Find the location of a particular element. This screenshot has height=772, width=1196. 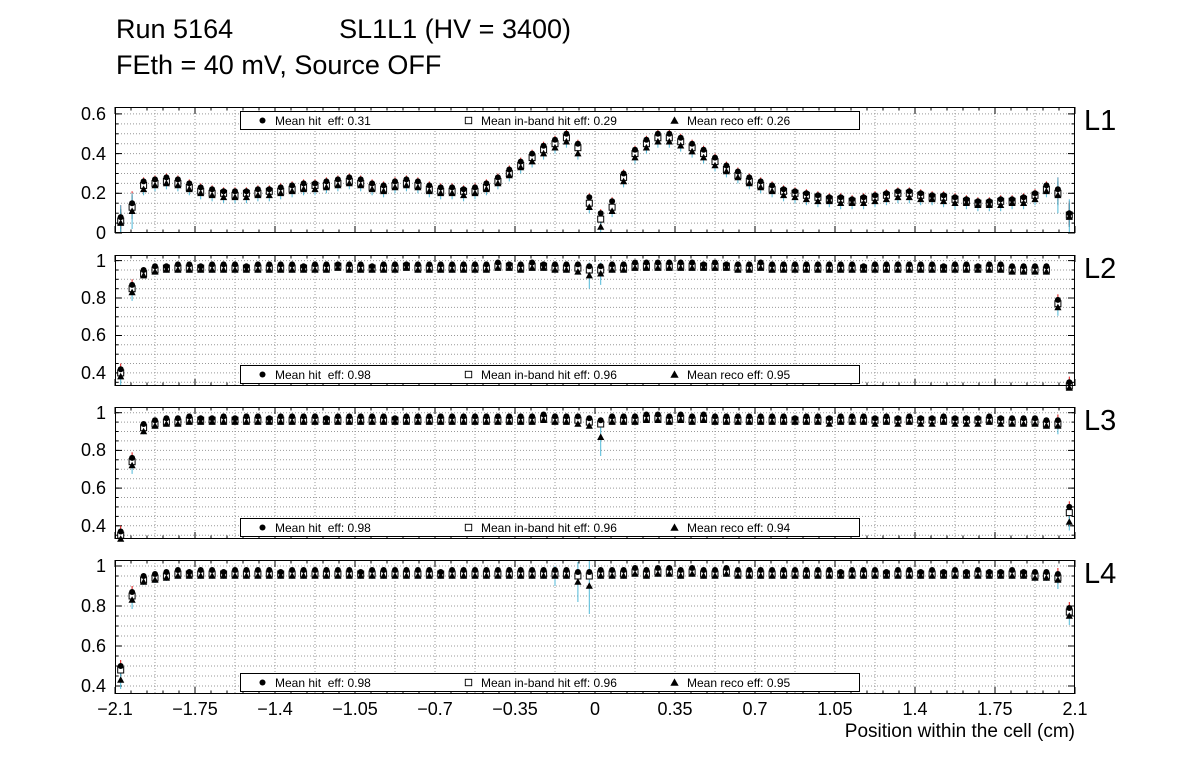

chamber-title: SL1L1 (HV = 3400) is located at coordinates (455, 29).